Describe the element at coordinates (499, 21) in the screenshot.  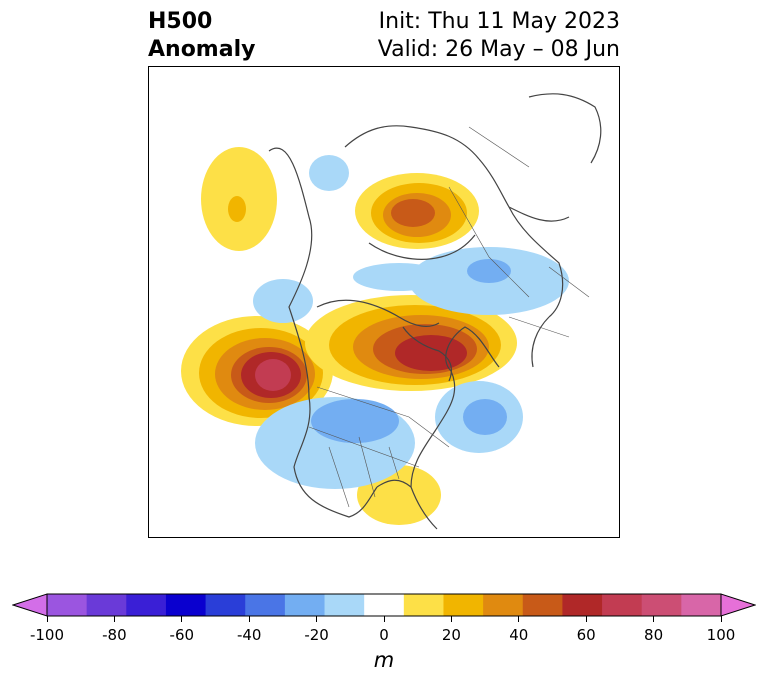
I see `init-date: Init: Thu 11 May 2023` at that location.